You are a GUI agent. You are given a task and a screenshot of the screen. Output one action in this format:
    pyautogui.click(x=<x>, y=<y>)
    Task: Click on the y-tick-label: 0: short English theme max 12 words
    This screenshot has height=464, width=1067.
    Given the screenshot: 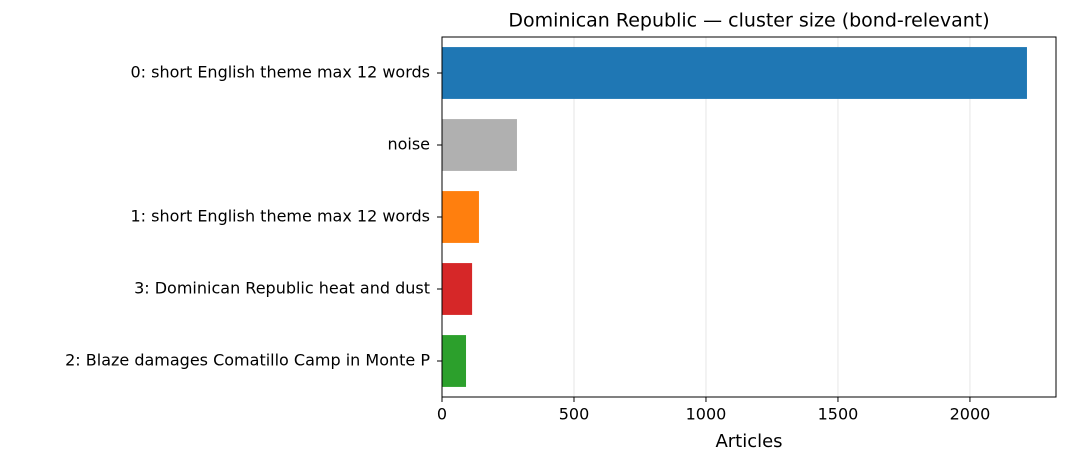 What is the action you would take?
    pyautogui.click(x=280, y=72)
    